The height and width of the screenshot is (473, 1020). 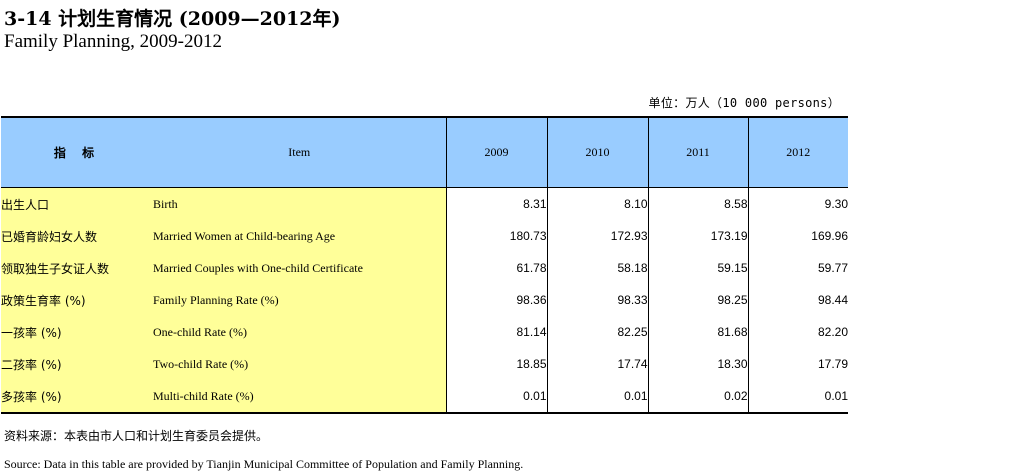 What do you see at coordinates (597, 332) in the screenshot?
I see `cell-value: 82.25` at bounding box center [597, 332].